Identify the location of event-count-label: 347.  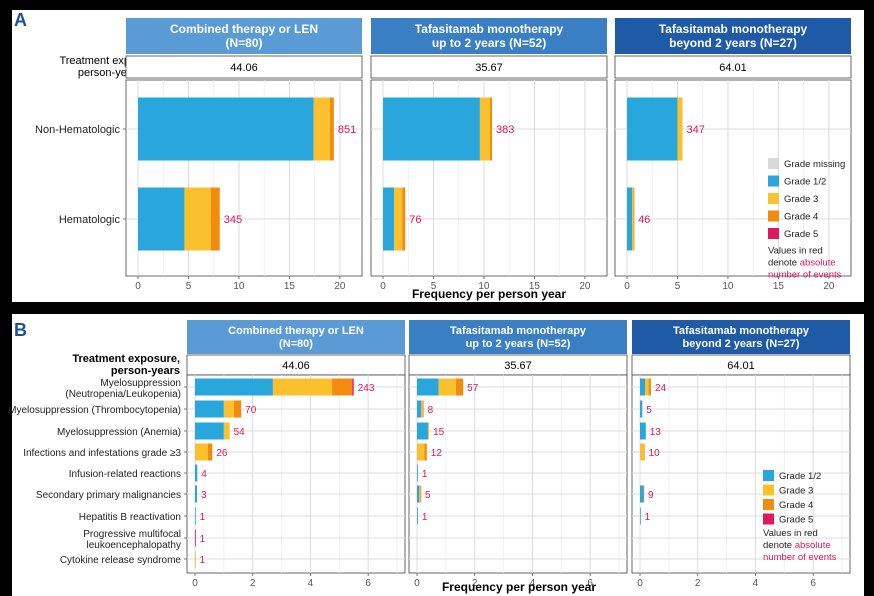
(696, 130).